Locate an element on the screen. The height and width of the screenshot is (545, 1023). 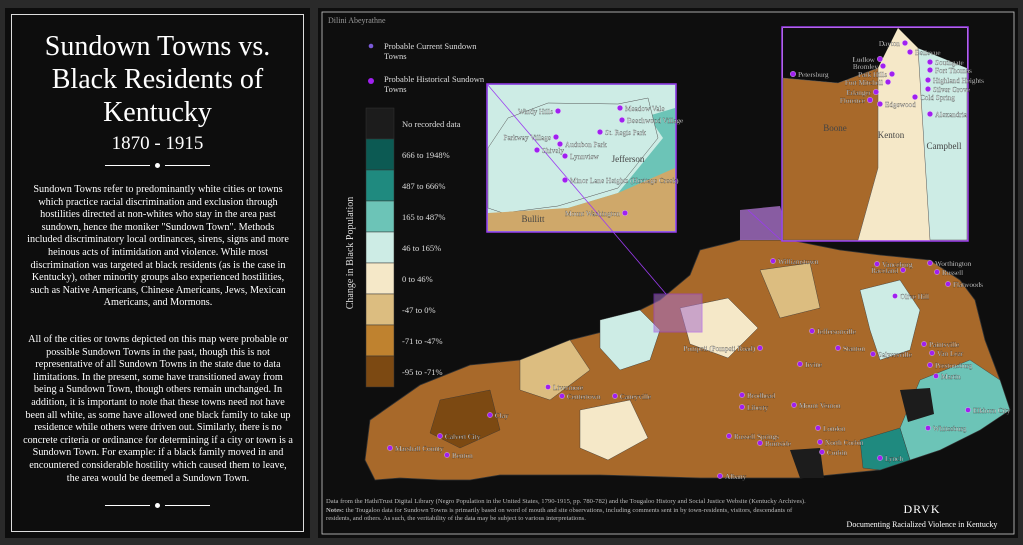
town-label: Prestonsburg is located at coordinates (954, 366).